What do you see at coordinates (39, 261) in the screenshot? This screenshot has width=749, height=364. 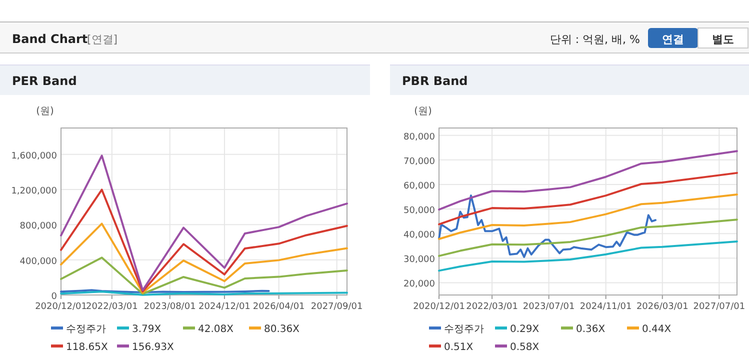 I see `y-tick-label: 400,000` at bounding box center [39, 261].